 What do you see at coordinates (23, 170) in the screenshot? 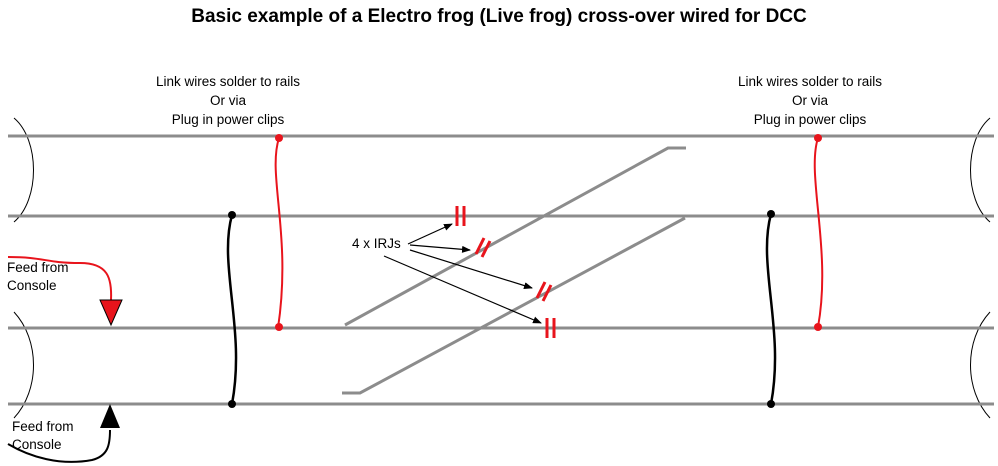
I see `track-break-left-upper` at bounding box center [23, 170].